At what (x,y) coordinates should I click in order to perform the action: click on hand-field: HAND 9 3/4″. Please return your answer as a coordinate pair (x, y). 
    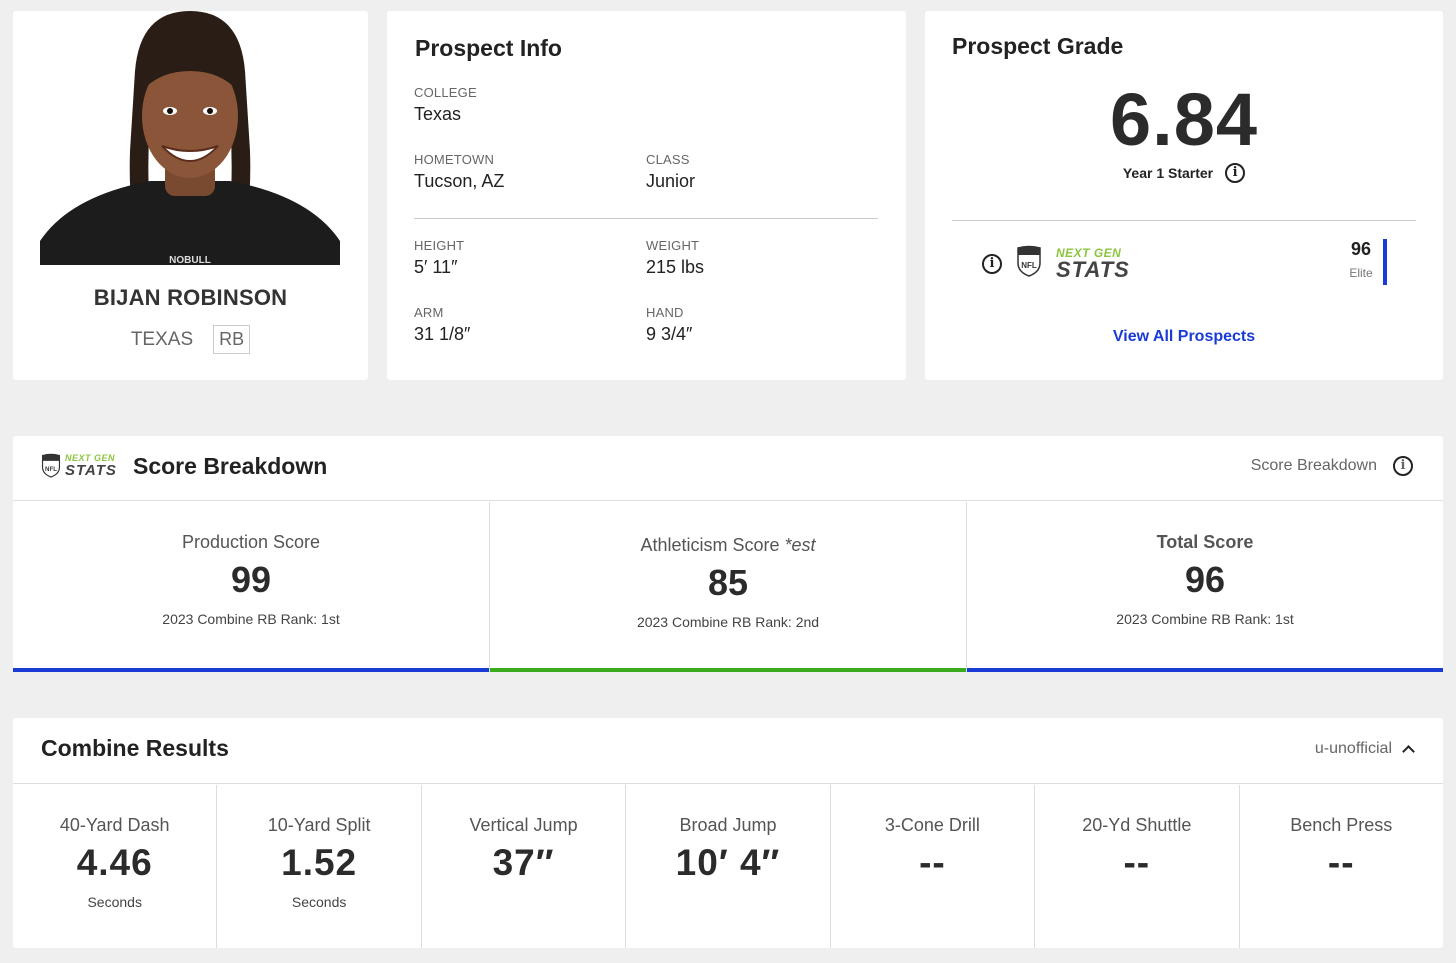
    Looking at the image, I should click on (669, 325).